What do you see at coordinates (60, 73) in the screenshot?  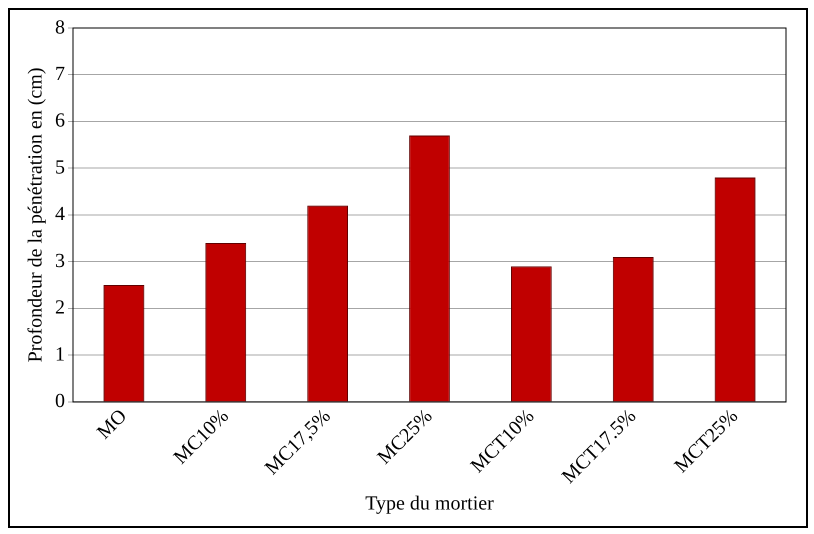 I see `y-tick-label: 7` at bounding box center [60, 73].